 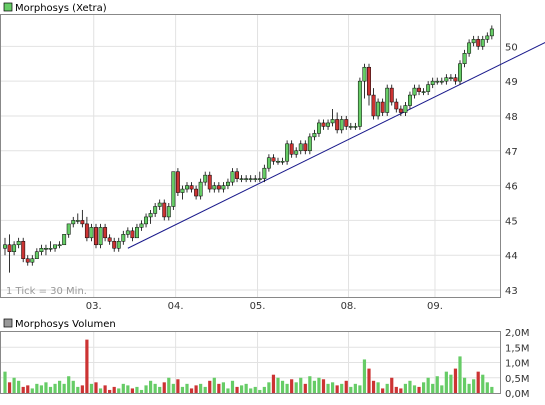 What do you see at coordinates (511, 221) in the screenshot?
I see `price-y-tick-label: 45` at bounding box center [511, 221].